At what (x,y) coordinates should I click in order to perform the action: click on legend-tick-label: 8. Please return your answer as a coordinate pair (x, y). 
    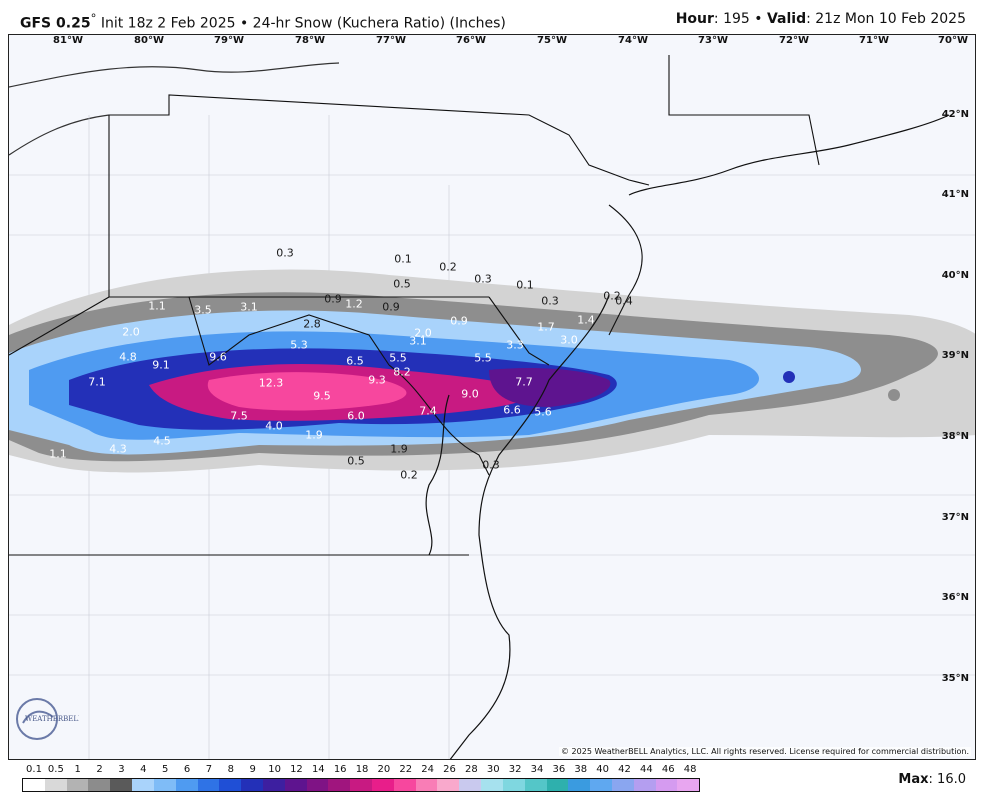
    Looking at the image, I should click on (231, 769).